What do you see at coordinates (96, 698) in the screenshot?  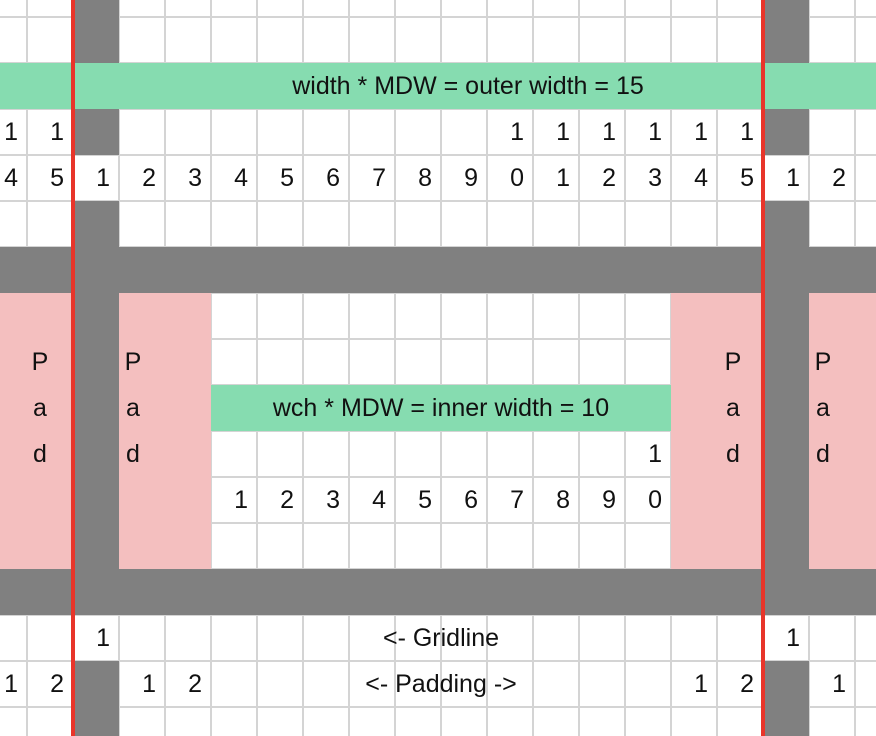 I see `gridline-column-left` at bounding box center [96, 698].